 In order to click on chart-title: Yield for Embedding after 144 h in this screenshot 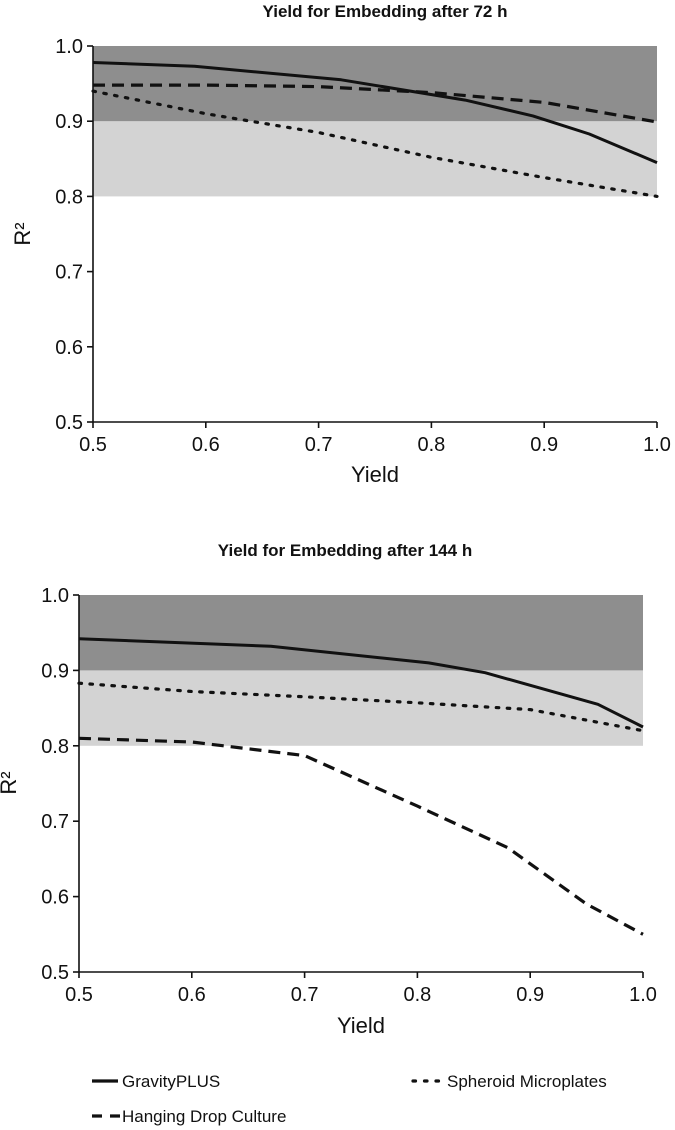, I will do `click(345, 550)`.